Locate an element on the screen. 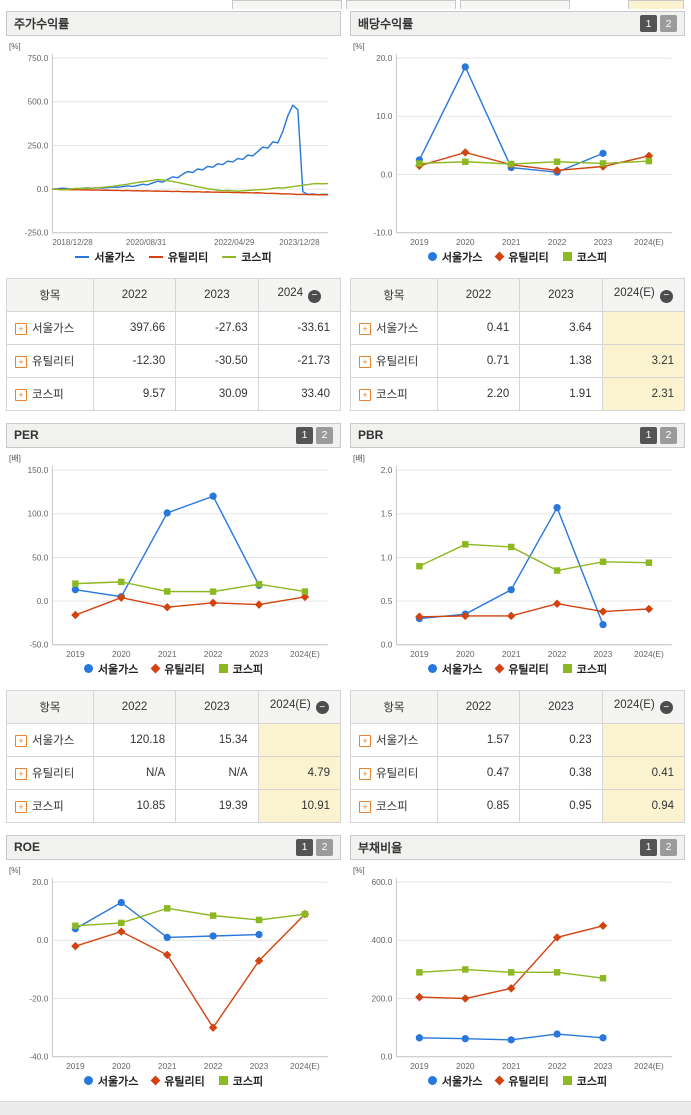  table-row: + 유틸리티 0.71 1.38 3.21 is located at coordinates (518, 360).